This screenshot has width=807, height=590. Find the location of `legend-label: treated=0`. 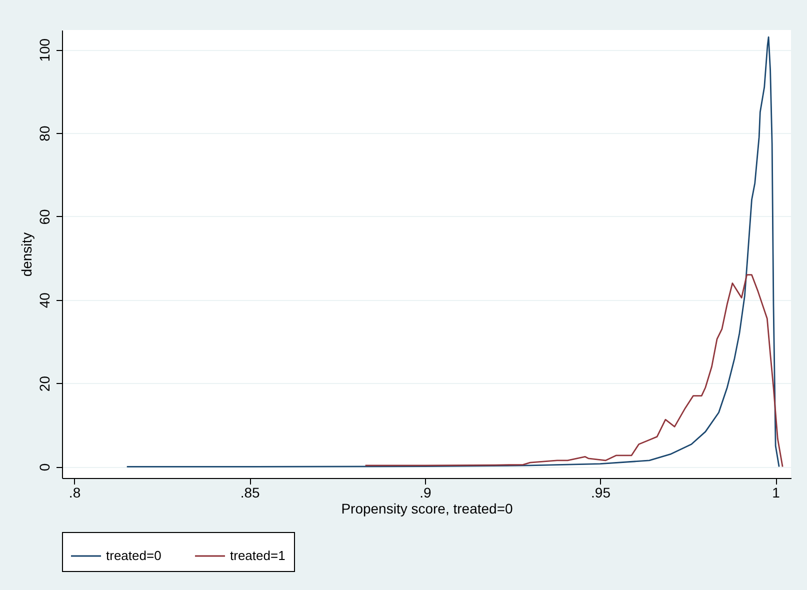

legend-label: treated=0 is located at coordinates (134, 555).